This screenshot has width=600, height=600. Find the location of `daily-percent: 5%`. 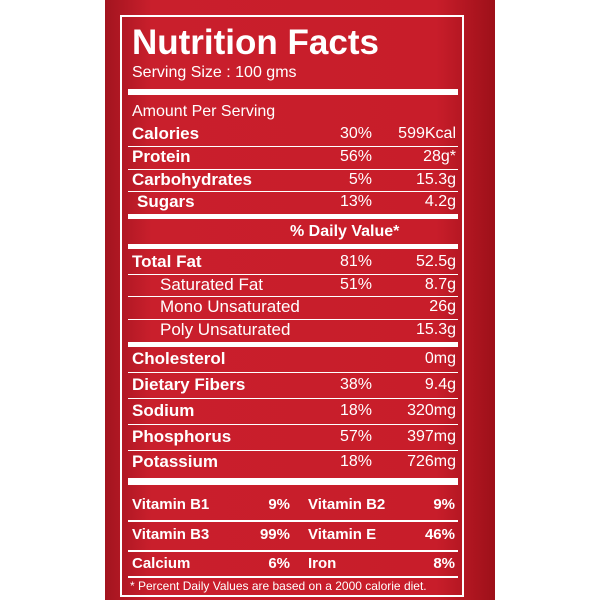

daily-percent: 5% is located at coordinates (360, 179).